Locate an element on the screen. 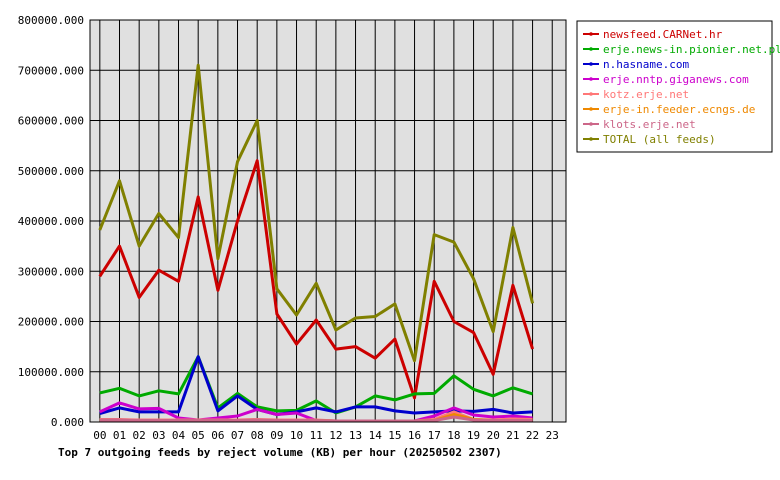 The width and height of the screenshot is (780, 480). legend-label: erje.news-in.pionier.net.pl is located at coordinates (691, 49).